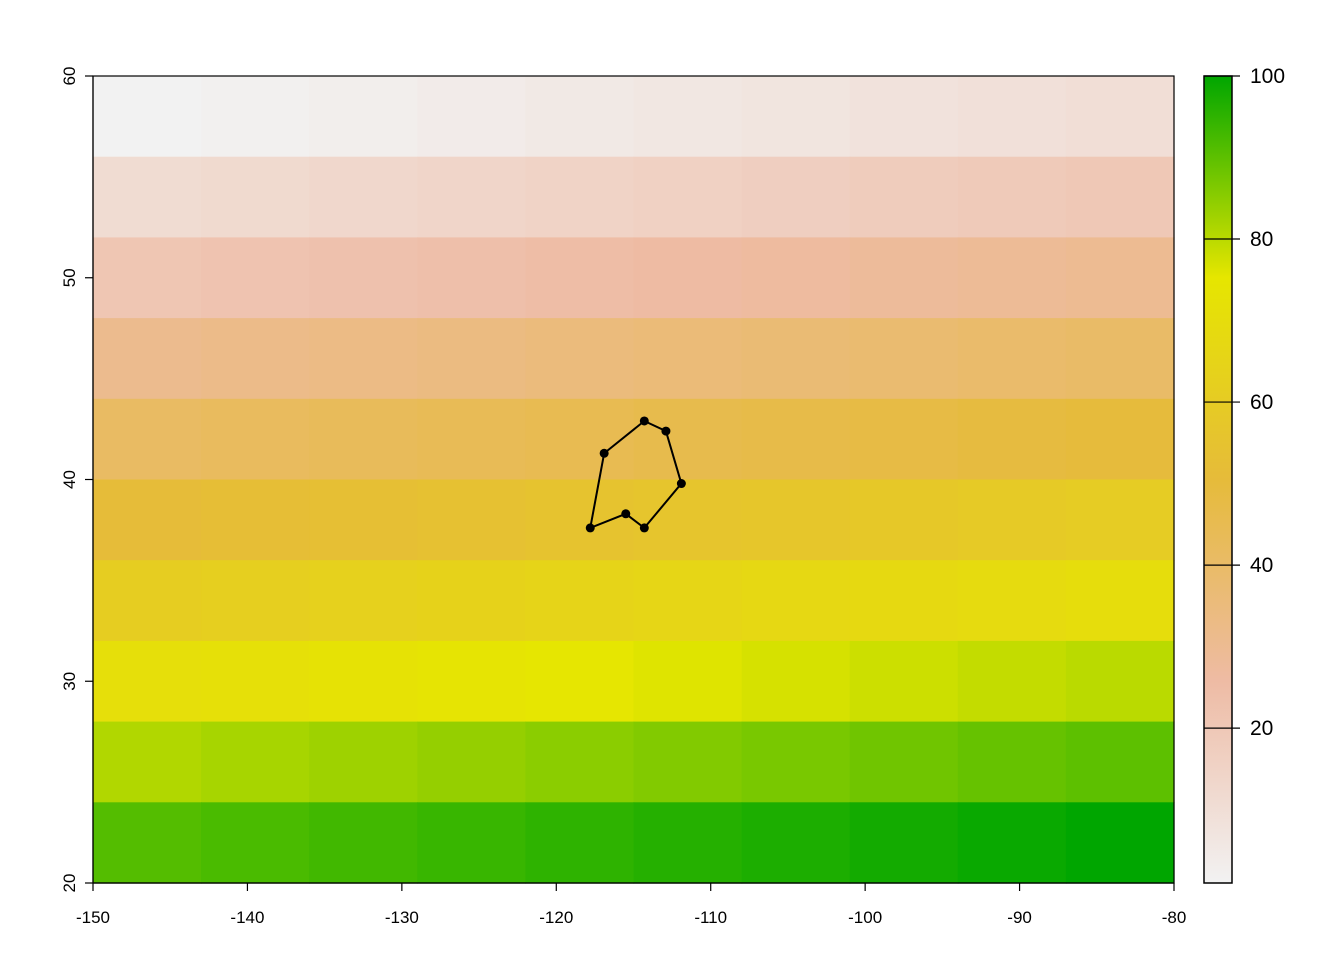 Image resolution: width=1344 pixels, height=960 pixels. Describe the element at coordinates (631, 904) in the screenshot. I see `x-axis: -150 -140 -130 -120 -110 -100 -90 -80` at that location.